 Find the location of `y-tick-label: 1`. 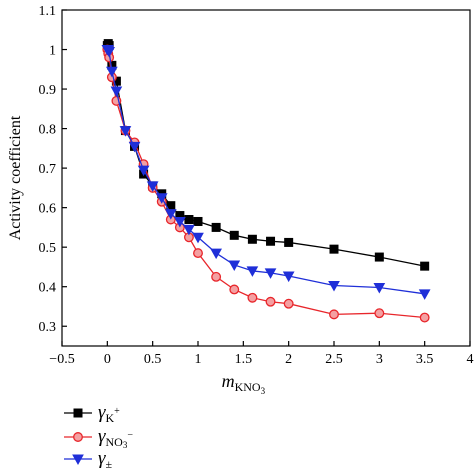

y-tick-label: 1 is located at coordinates (52, 51).